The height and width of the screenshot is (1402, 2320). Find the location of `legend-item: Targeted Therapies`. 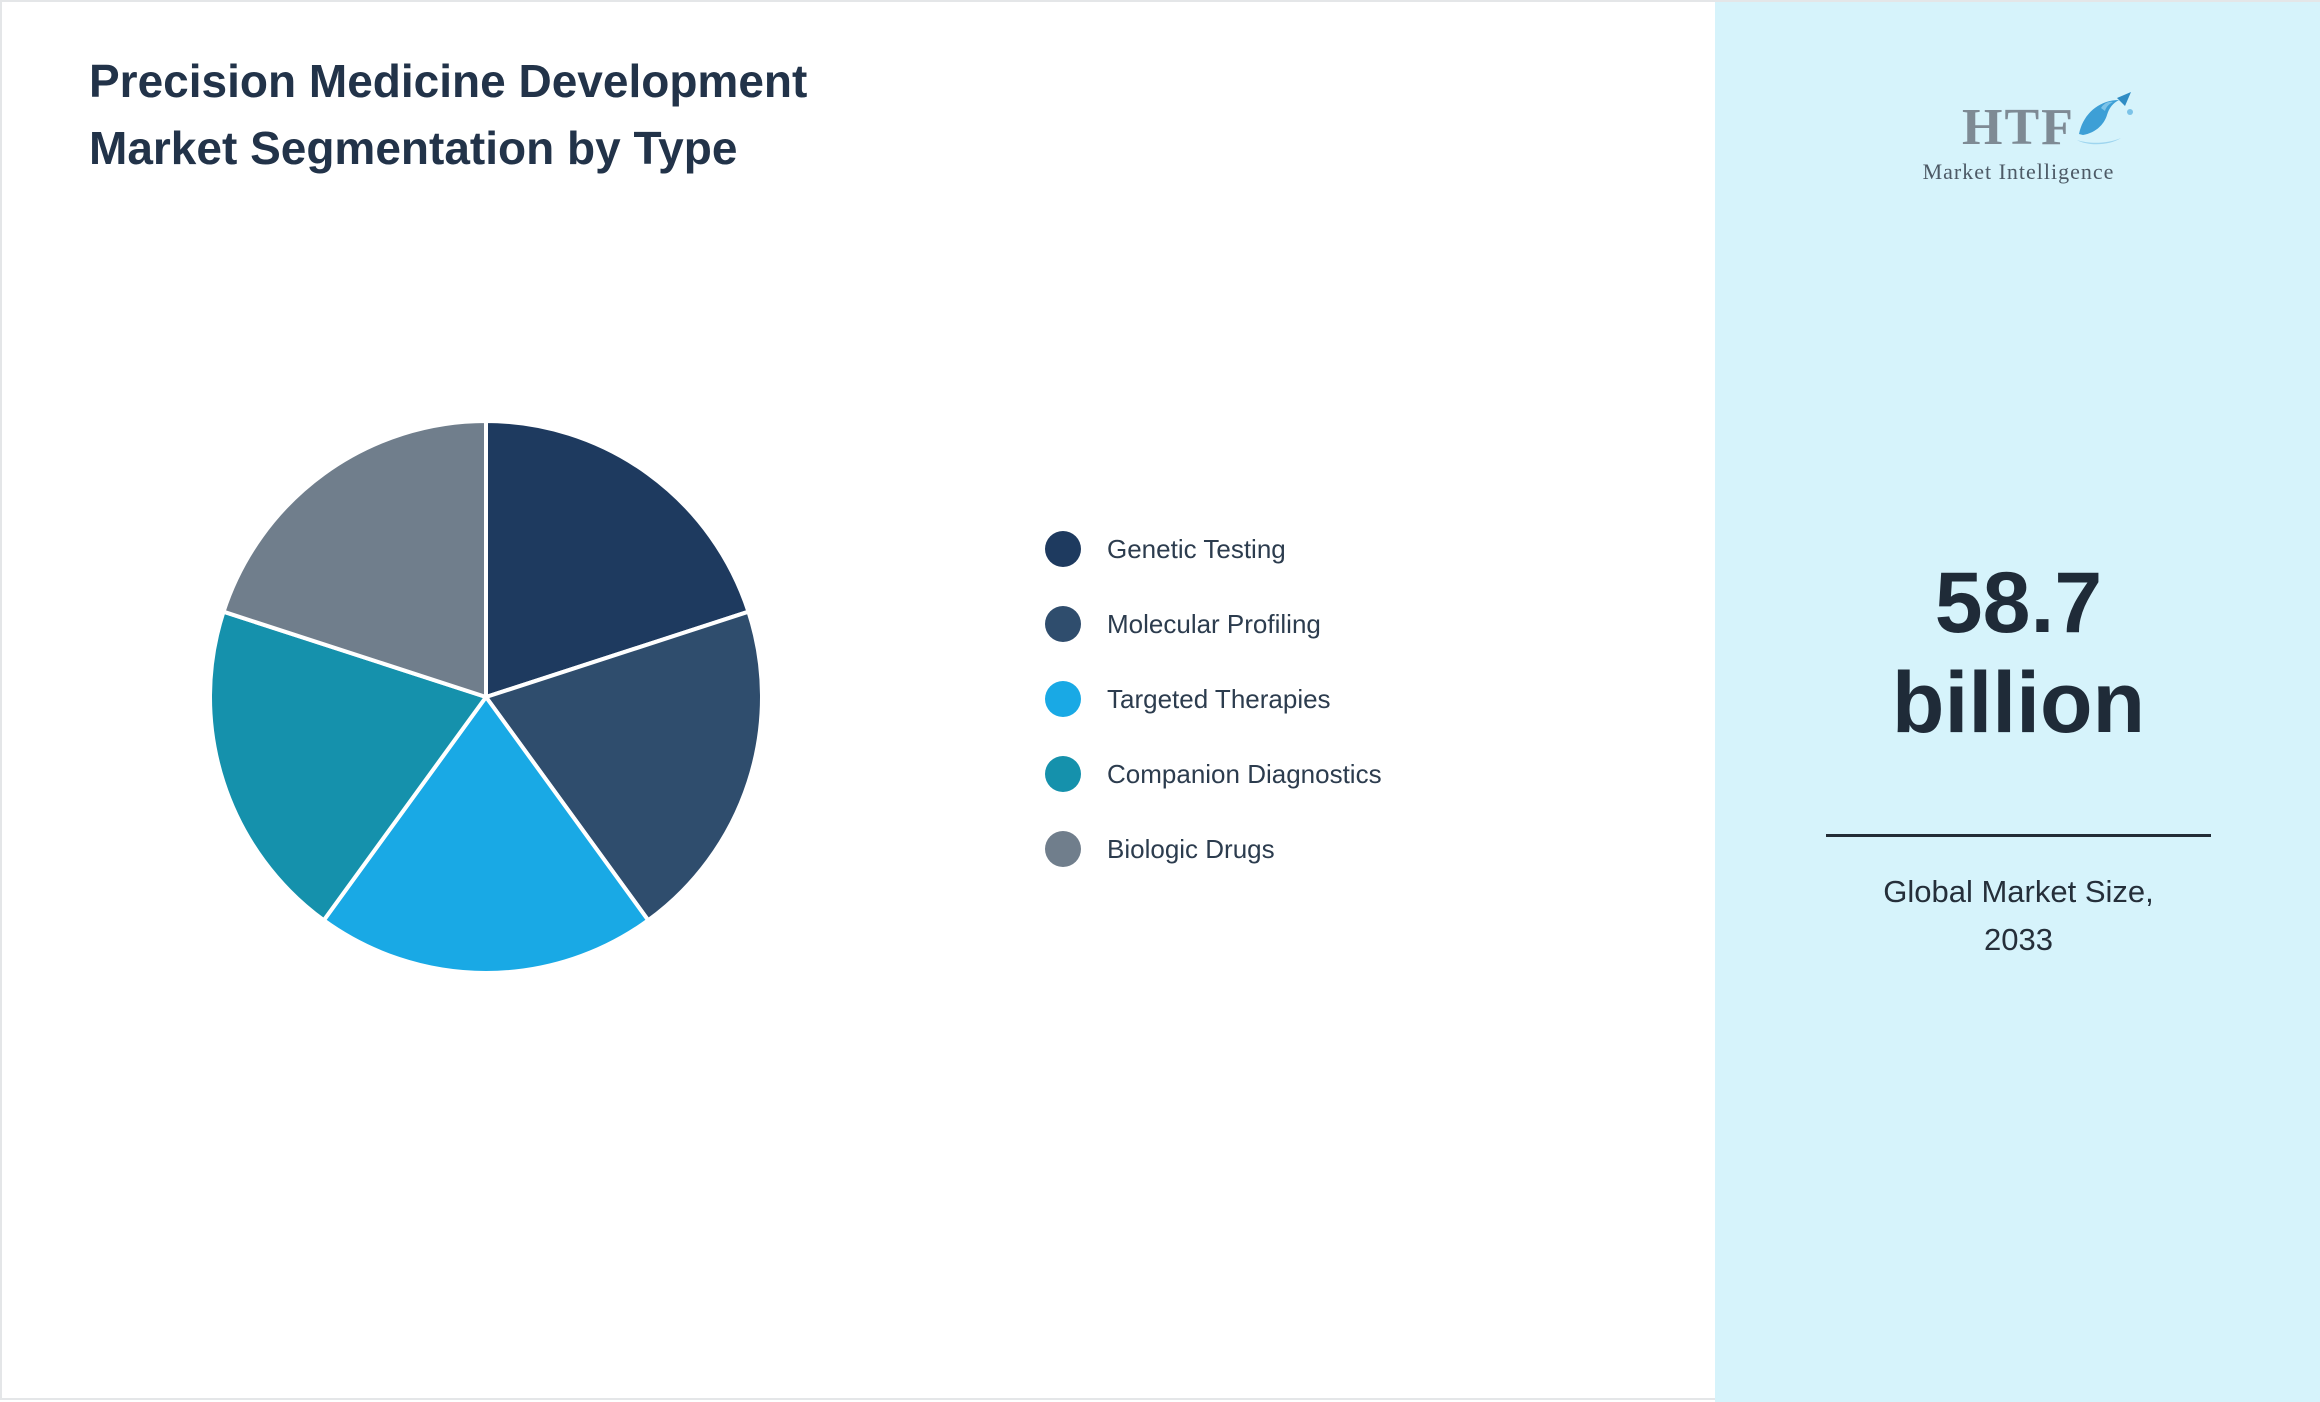

legend-item: Targeted Therapies is located at coordinates (1213, 699).